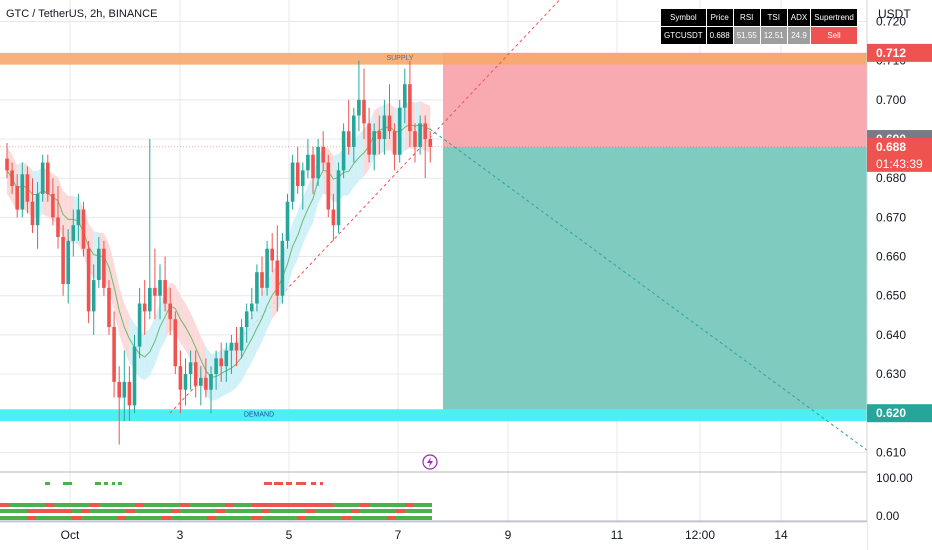  I want to click on col-rsi: RSI, so click(746, 17).